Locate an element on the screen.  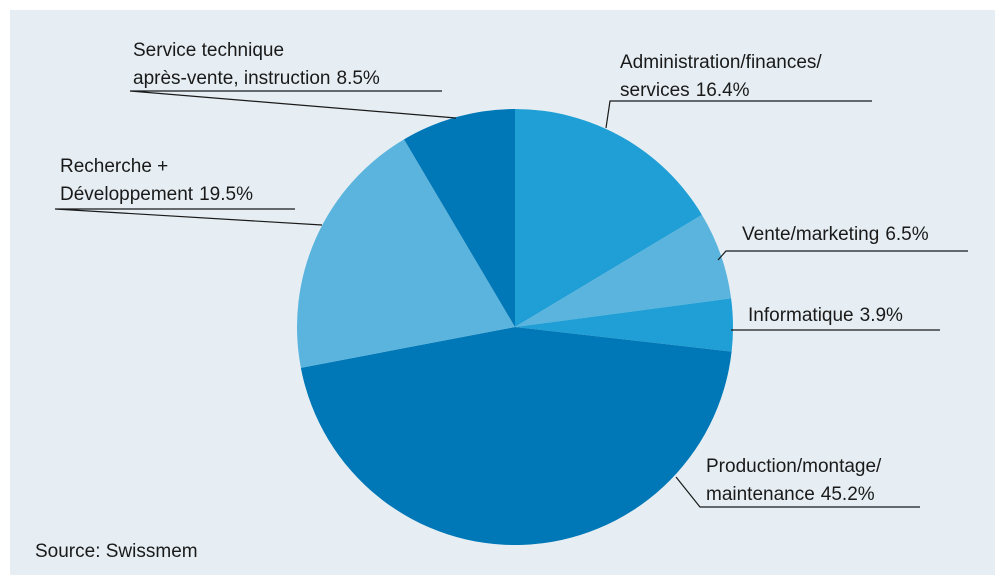
label-line: Service technique is located at coordinates (208, 50).